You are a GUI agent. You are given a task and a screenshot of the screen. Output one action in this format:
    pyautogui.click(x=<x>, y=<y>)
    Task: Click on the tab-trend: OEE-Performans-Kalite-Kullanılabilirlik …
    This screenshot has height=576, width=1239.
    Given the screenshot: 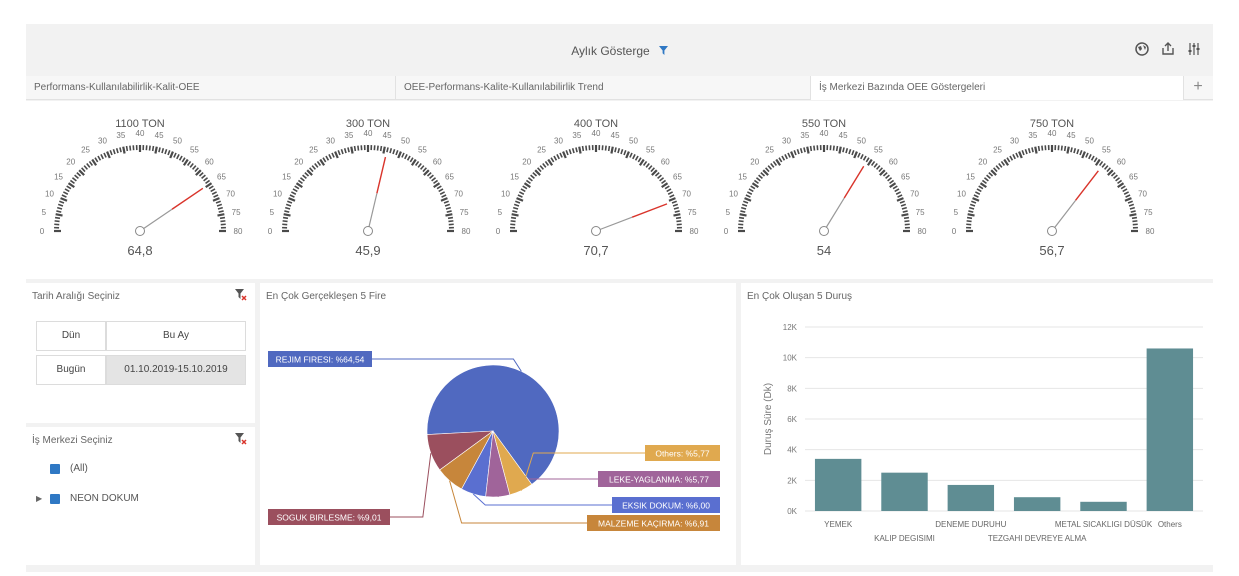 What is the action you would take?
    pyautogui.click(x=603, y=88)
    